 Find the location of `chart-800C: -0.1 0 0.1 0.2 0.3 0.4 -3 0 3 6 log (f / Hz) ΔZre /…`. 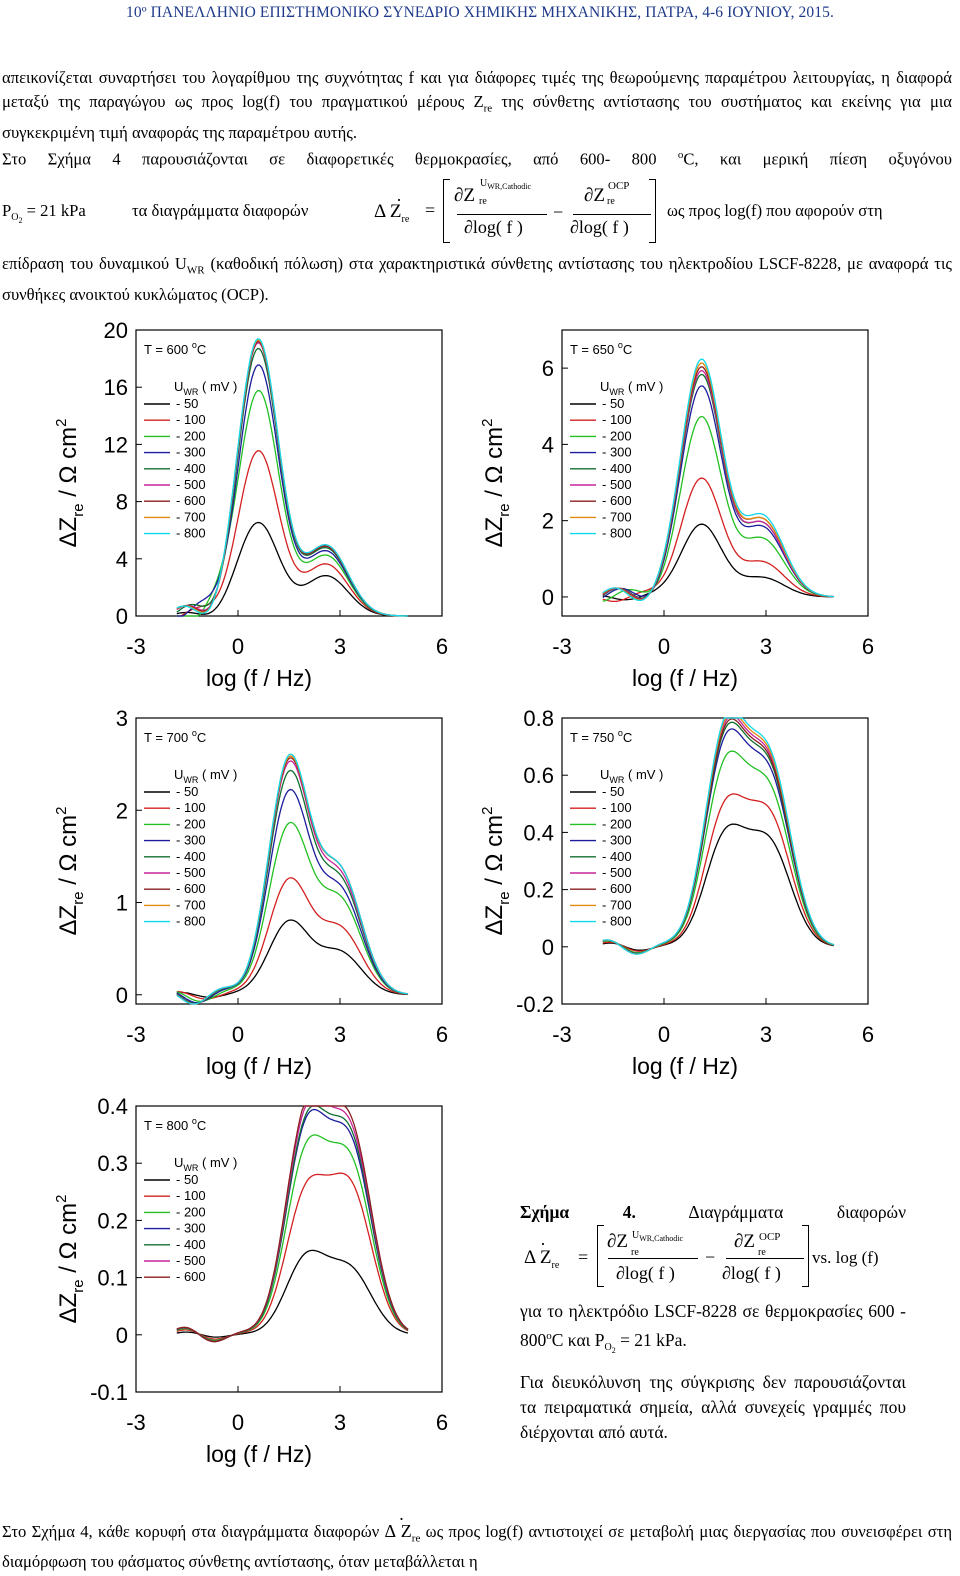

chart-800C: -0.1 0 0.1 0.2 0.3 0.4 -3 0 3 6 log (f / Hz) ΔZre /… is located at coordinates (255, 1289).